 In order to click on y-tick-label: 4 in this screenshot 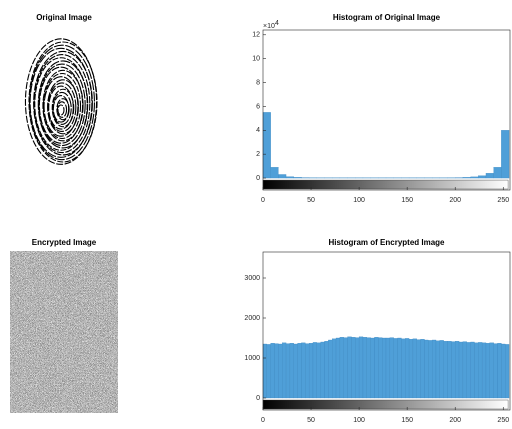, I will do `click(258, 130)`.